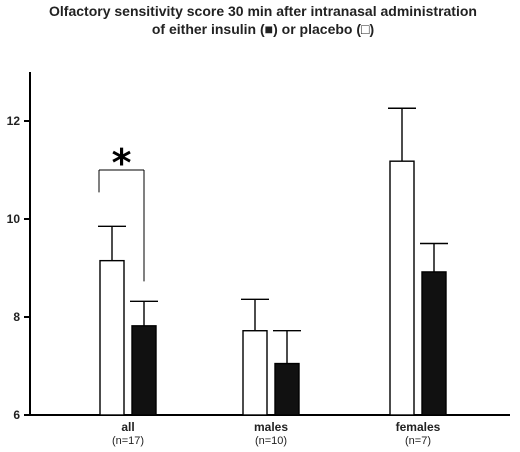 The image size is (520, 452). What do you see at coordinates (128, 441) in the screenshot?
I see `category-sublabel: (n=17)` at bounding box center [128, 441].